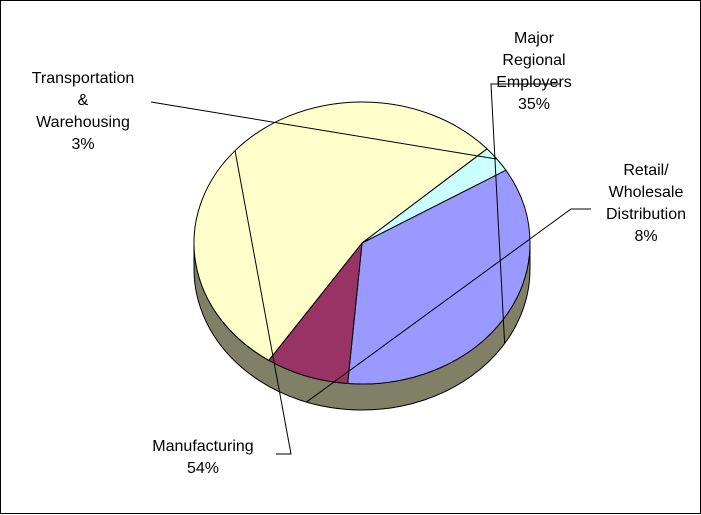 This screenshot has width=701, height=515. Describe the element at coordinates (202, 457) in the screenshot. I see `slice-label: Manufacturing 54%` at that location.